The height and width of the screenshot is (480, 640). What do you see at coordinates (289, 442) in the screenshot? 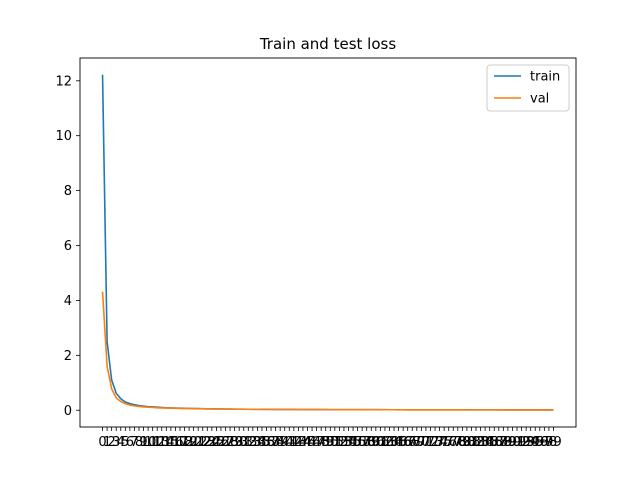
I see `x-tick-label: 41` at bounding box center [289, 442].